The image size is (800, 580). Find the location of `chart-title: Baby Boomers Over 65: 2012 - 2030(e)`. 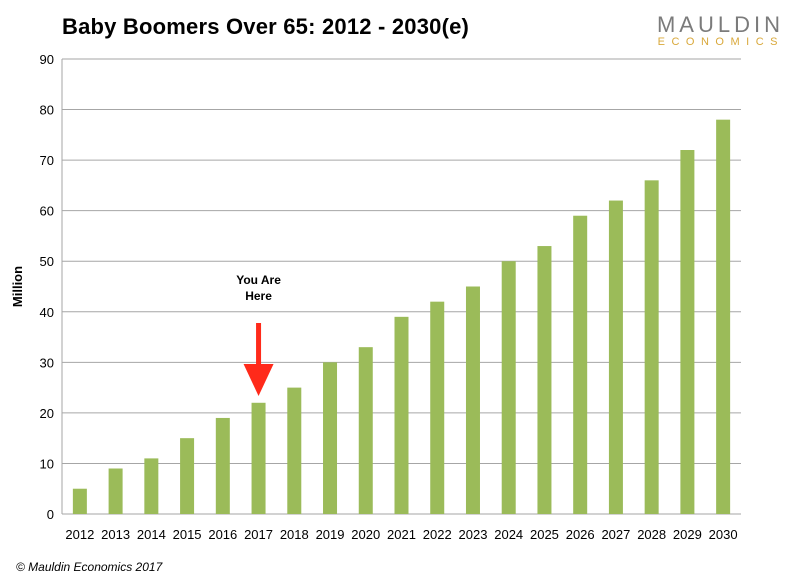

chart-title: Baby Boomers Over 65: 2012 - 2030(e) is located at coordinates (266, 26).